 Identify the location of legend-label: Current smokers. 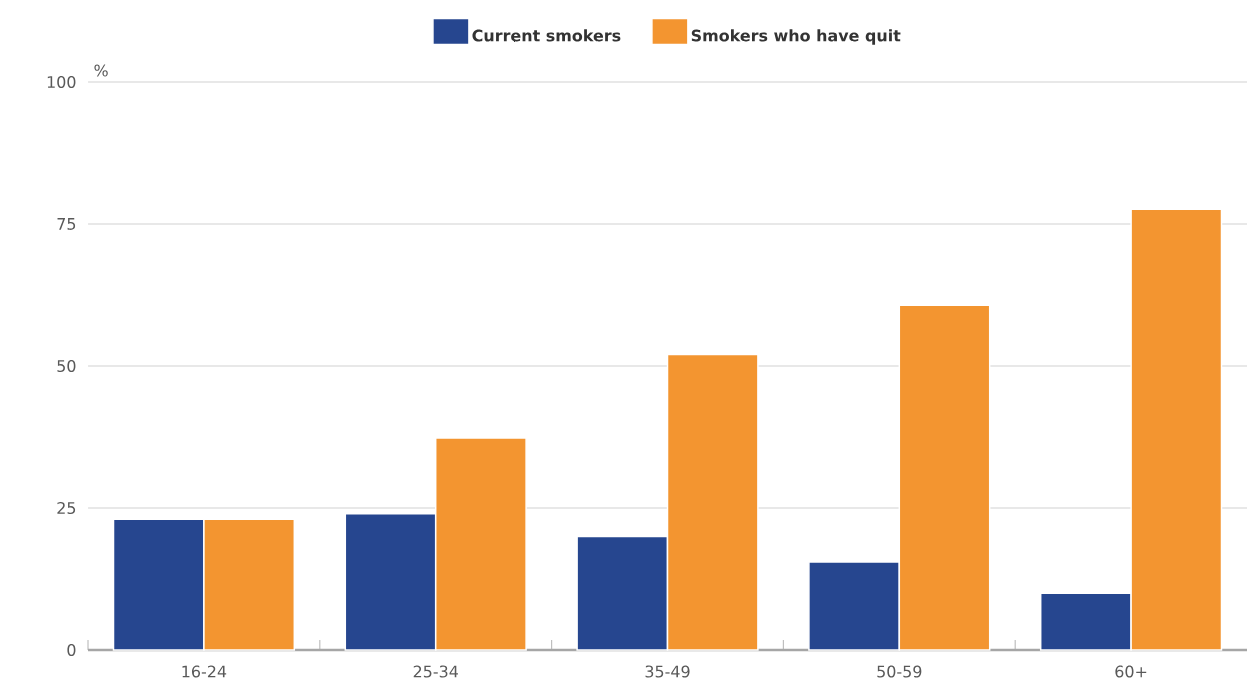
(546, 35).